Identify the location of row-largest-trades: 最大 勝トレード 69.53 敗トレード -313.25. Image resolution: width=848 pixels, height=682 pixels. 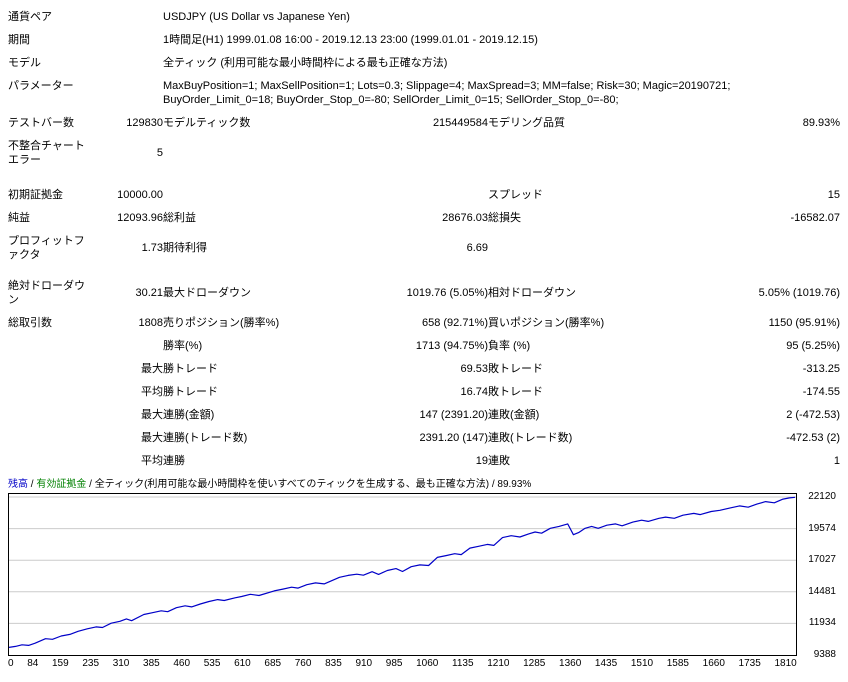
(424, 369).